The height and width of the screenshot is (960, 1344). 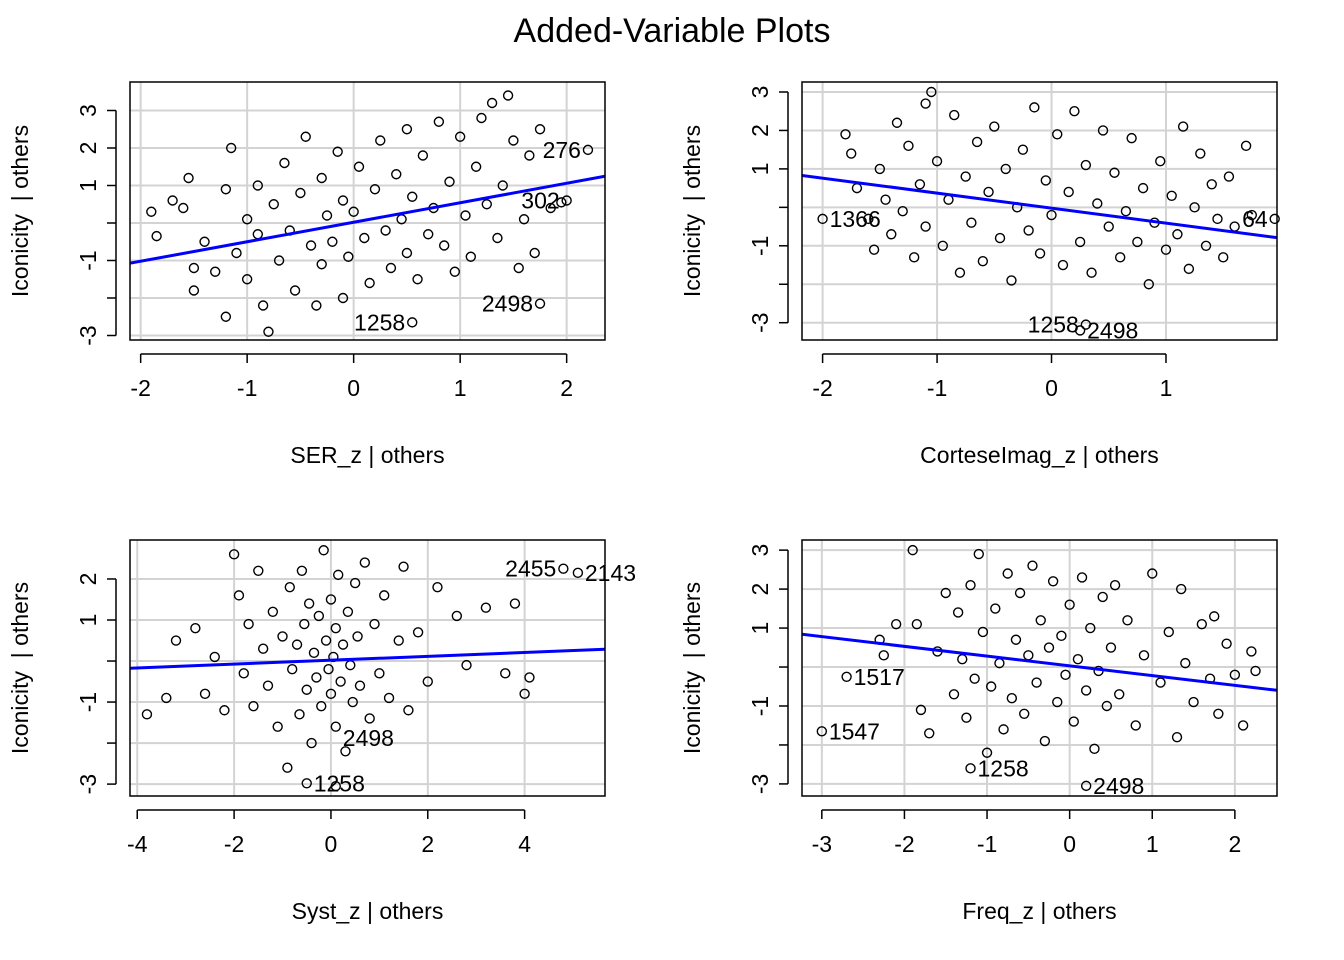 I want to click on point-label: 1517, so click(x=879, y=677).